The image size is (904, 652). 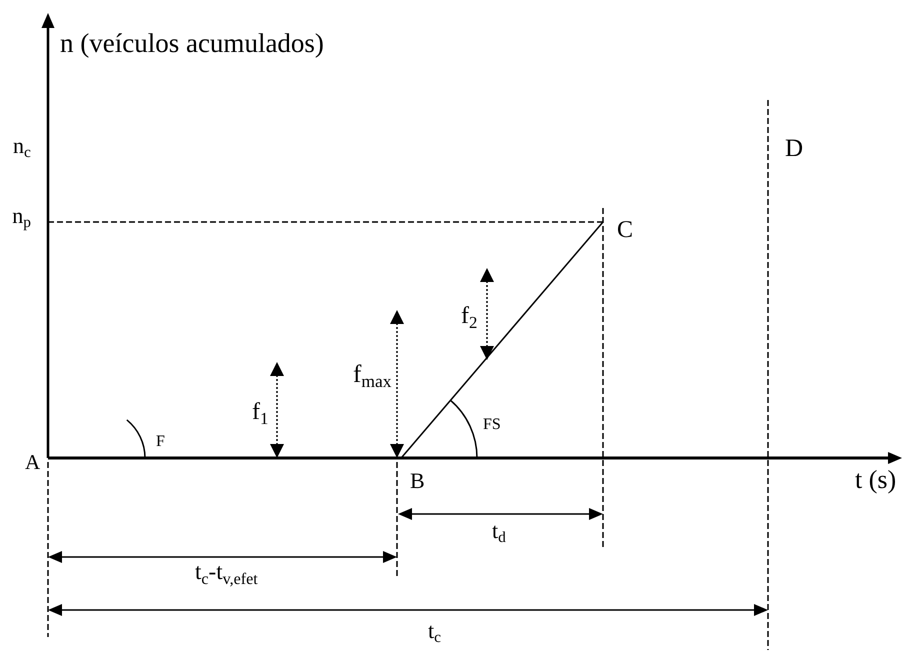 I want to click on text: A, so click(x=32, y=462).